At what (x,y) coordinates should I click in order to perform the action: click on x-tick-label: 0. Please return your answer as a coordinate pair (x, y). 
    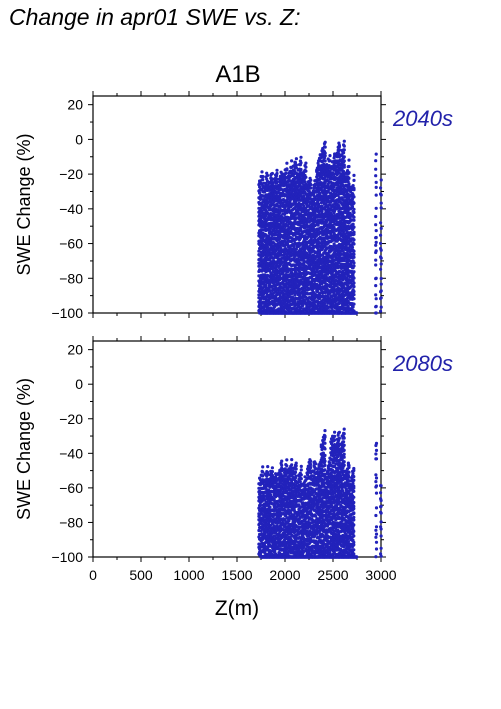
    Looking at the image, I should click on (93, 575).